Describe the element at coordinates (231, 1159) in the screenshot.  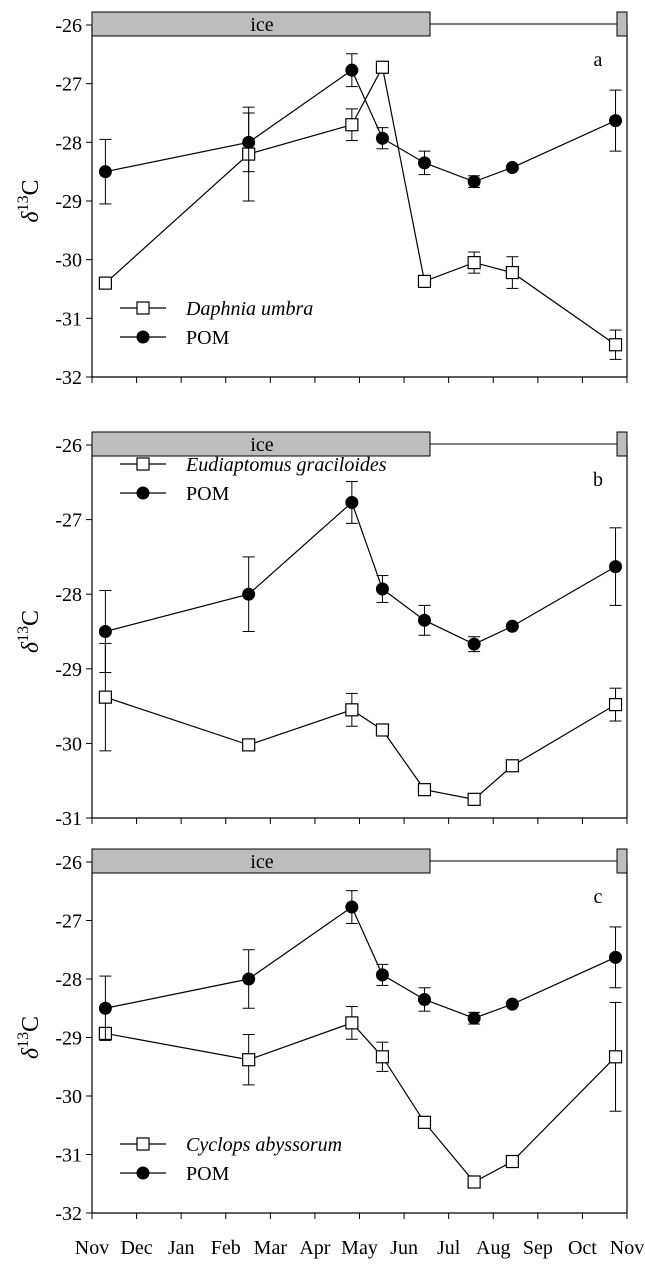
I see `legend: Cyclops abyssorum POM` at that location.